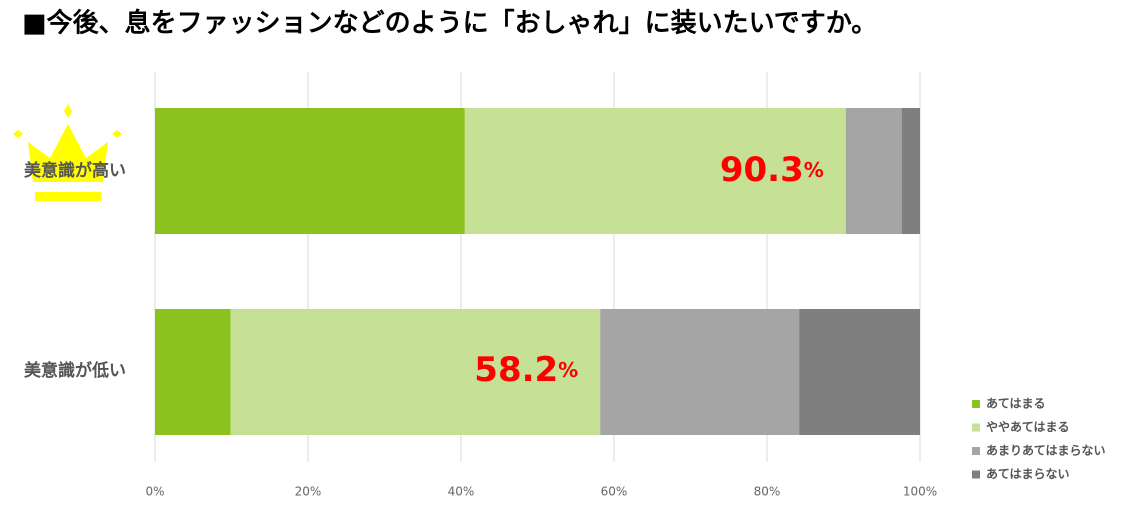 This screenshot has width=1134, height=512. What do you see at coordinates (461, 492) in the screenshot?
I see `x-tick-label: 40%` at bounding box center [461, 492].